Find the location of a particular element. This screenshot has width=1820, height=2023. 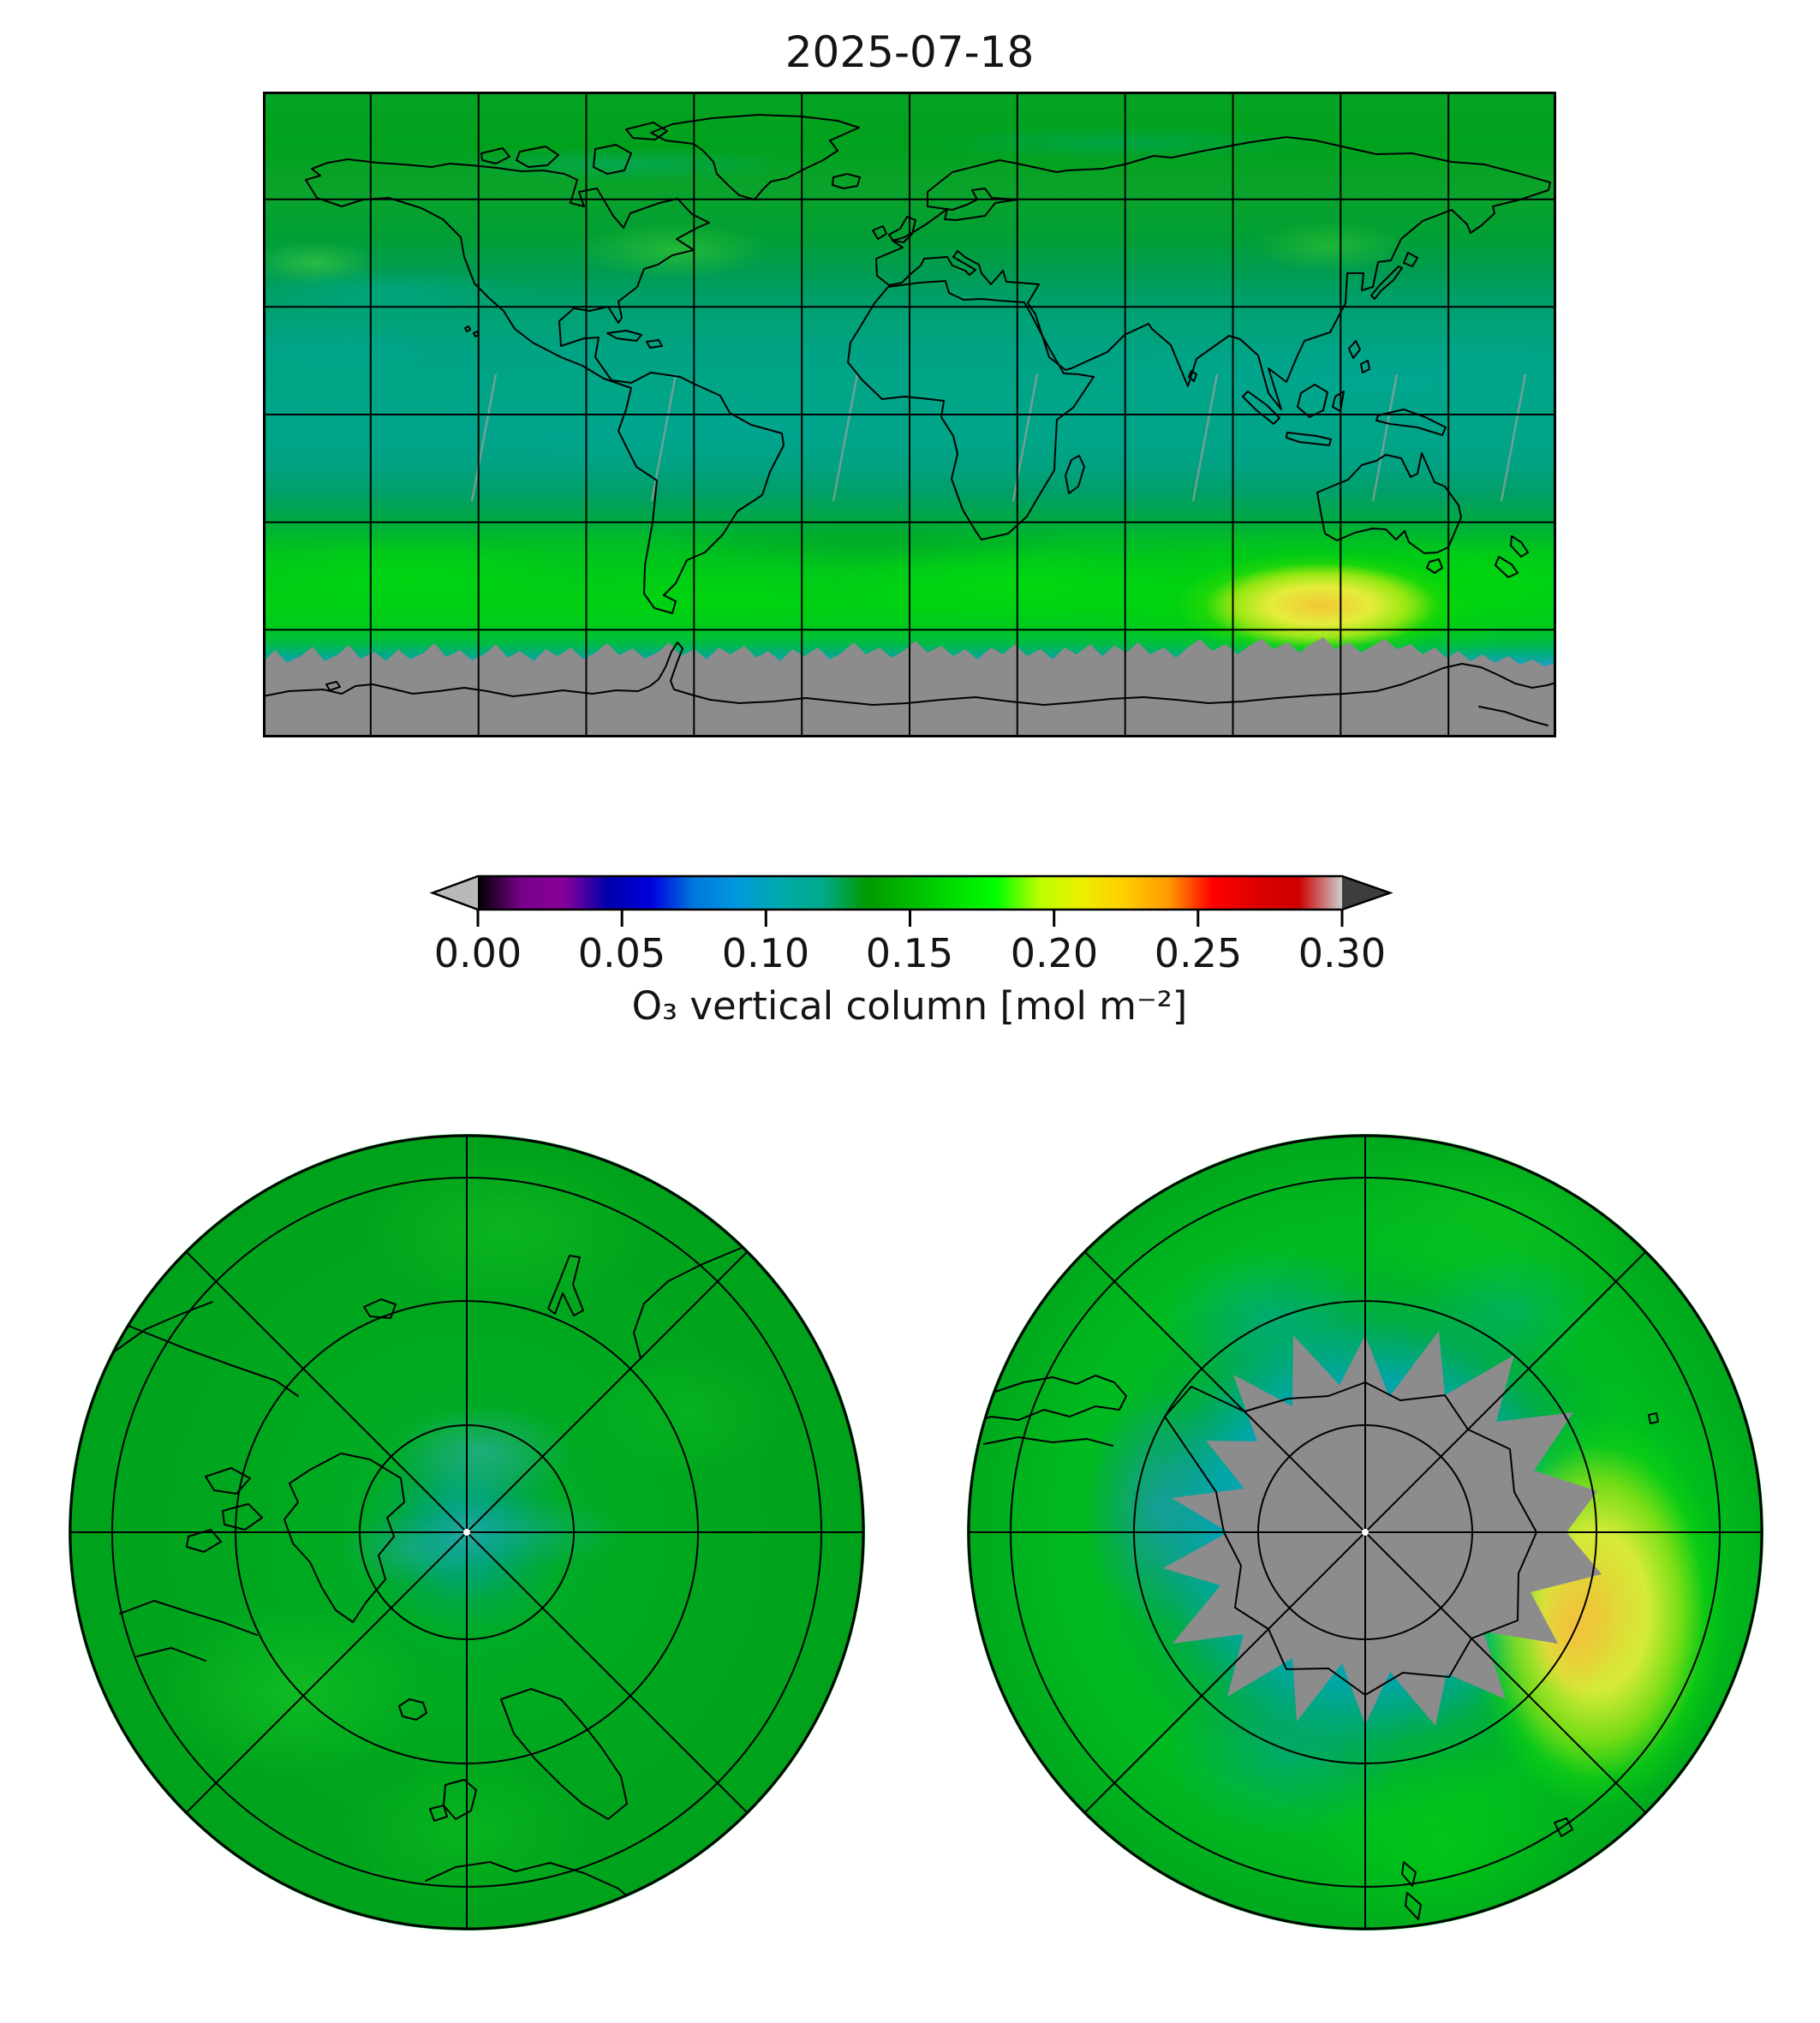

north-polar-coastlines is located at coordinates (460, 1560).